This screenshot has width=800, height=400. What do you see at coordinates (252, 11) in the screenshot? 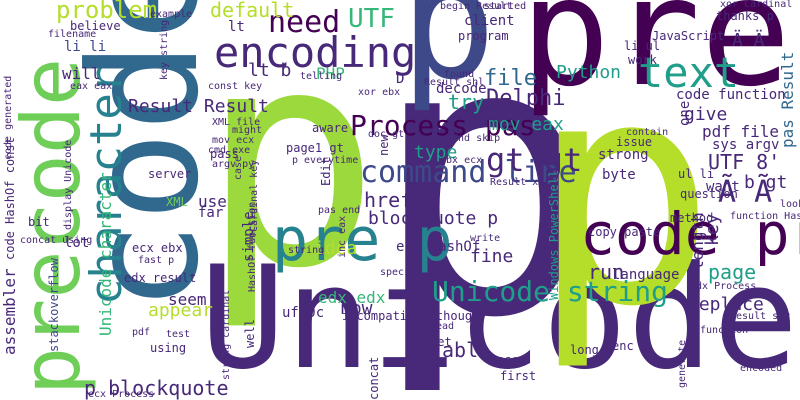
I see `word-default: default` at bounding box center [252, 11].